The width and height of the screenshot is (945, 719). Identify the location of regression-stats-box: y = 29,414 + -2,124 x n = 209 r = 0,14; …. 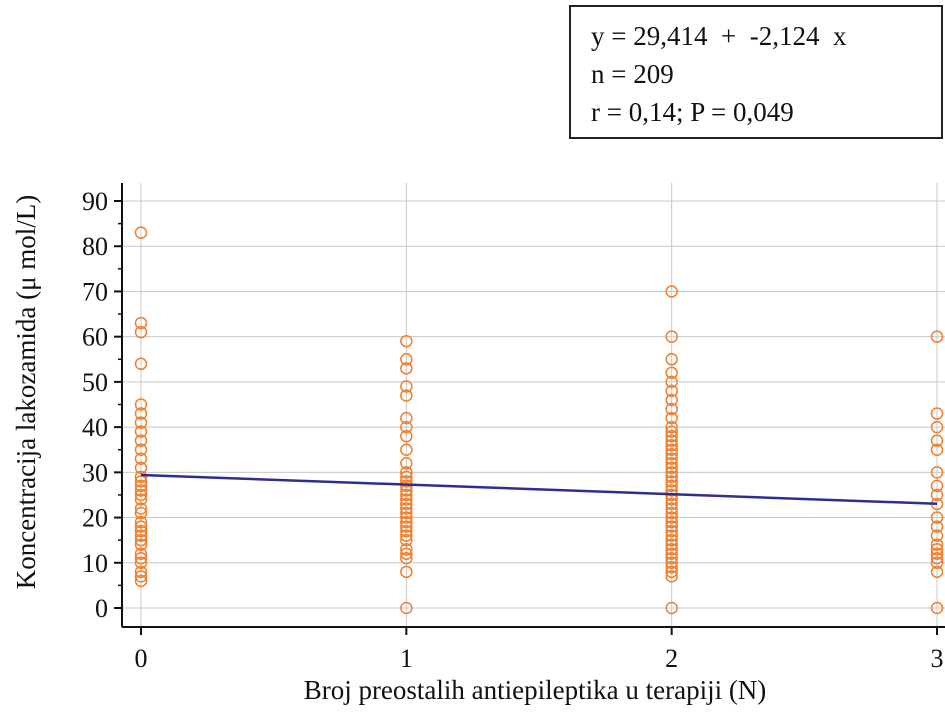
(756, 72).